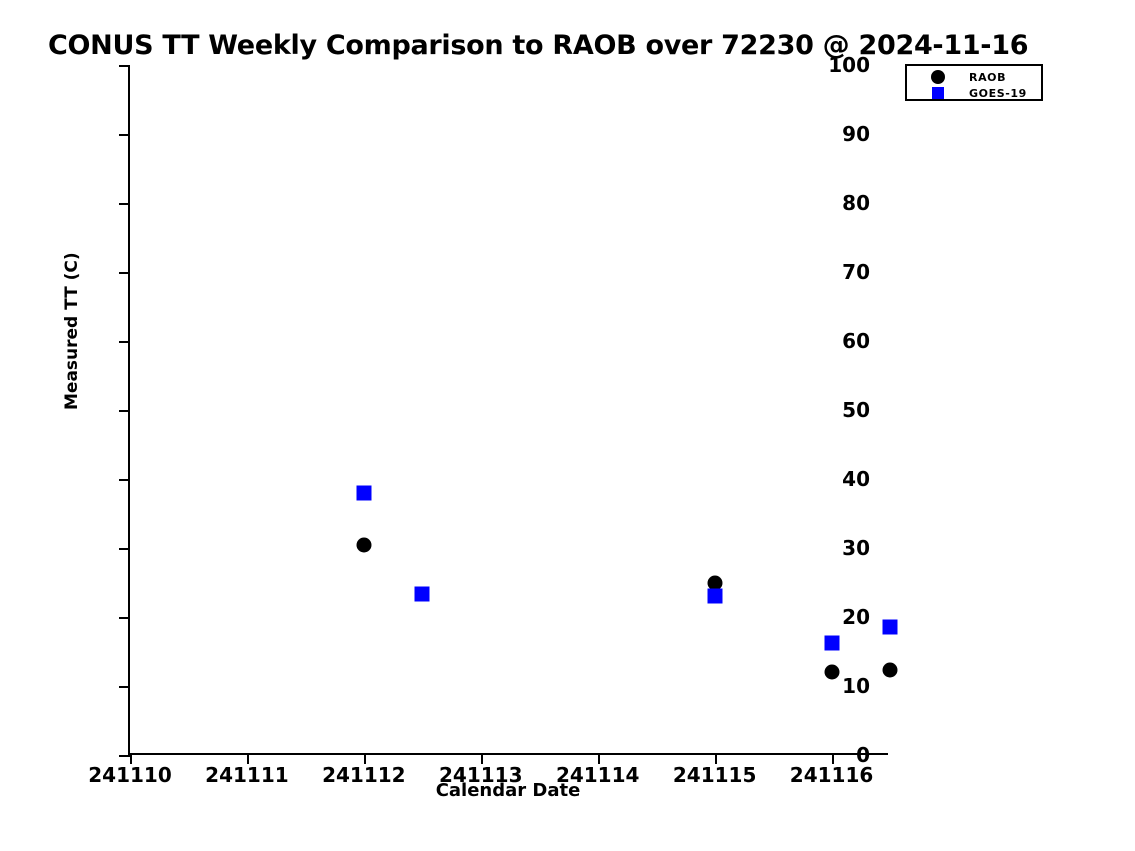  Describe the element at coordinates (831, 775) in the screenshot. I see `x-tick-label-241116: 241116` at that location.